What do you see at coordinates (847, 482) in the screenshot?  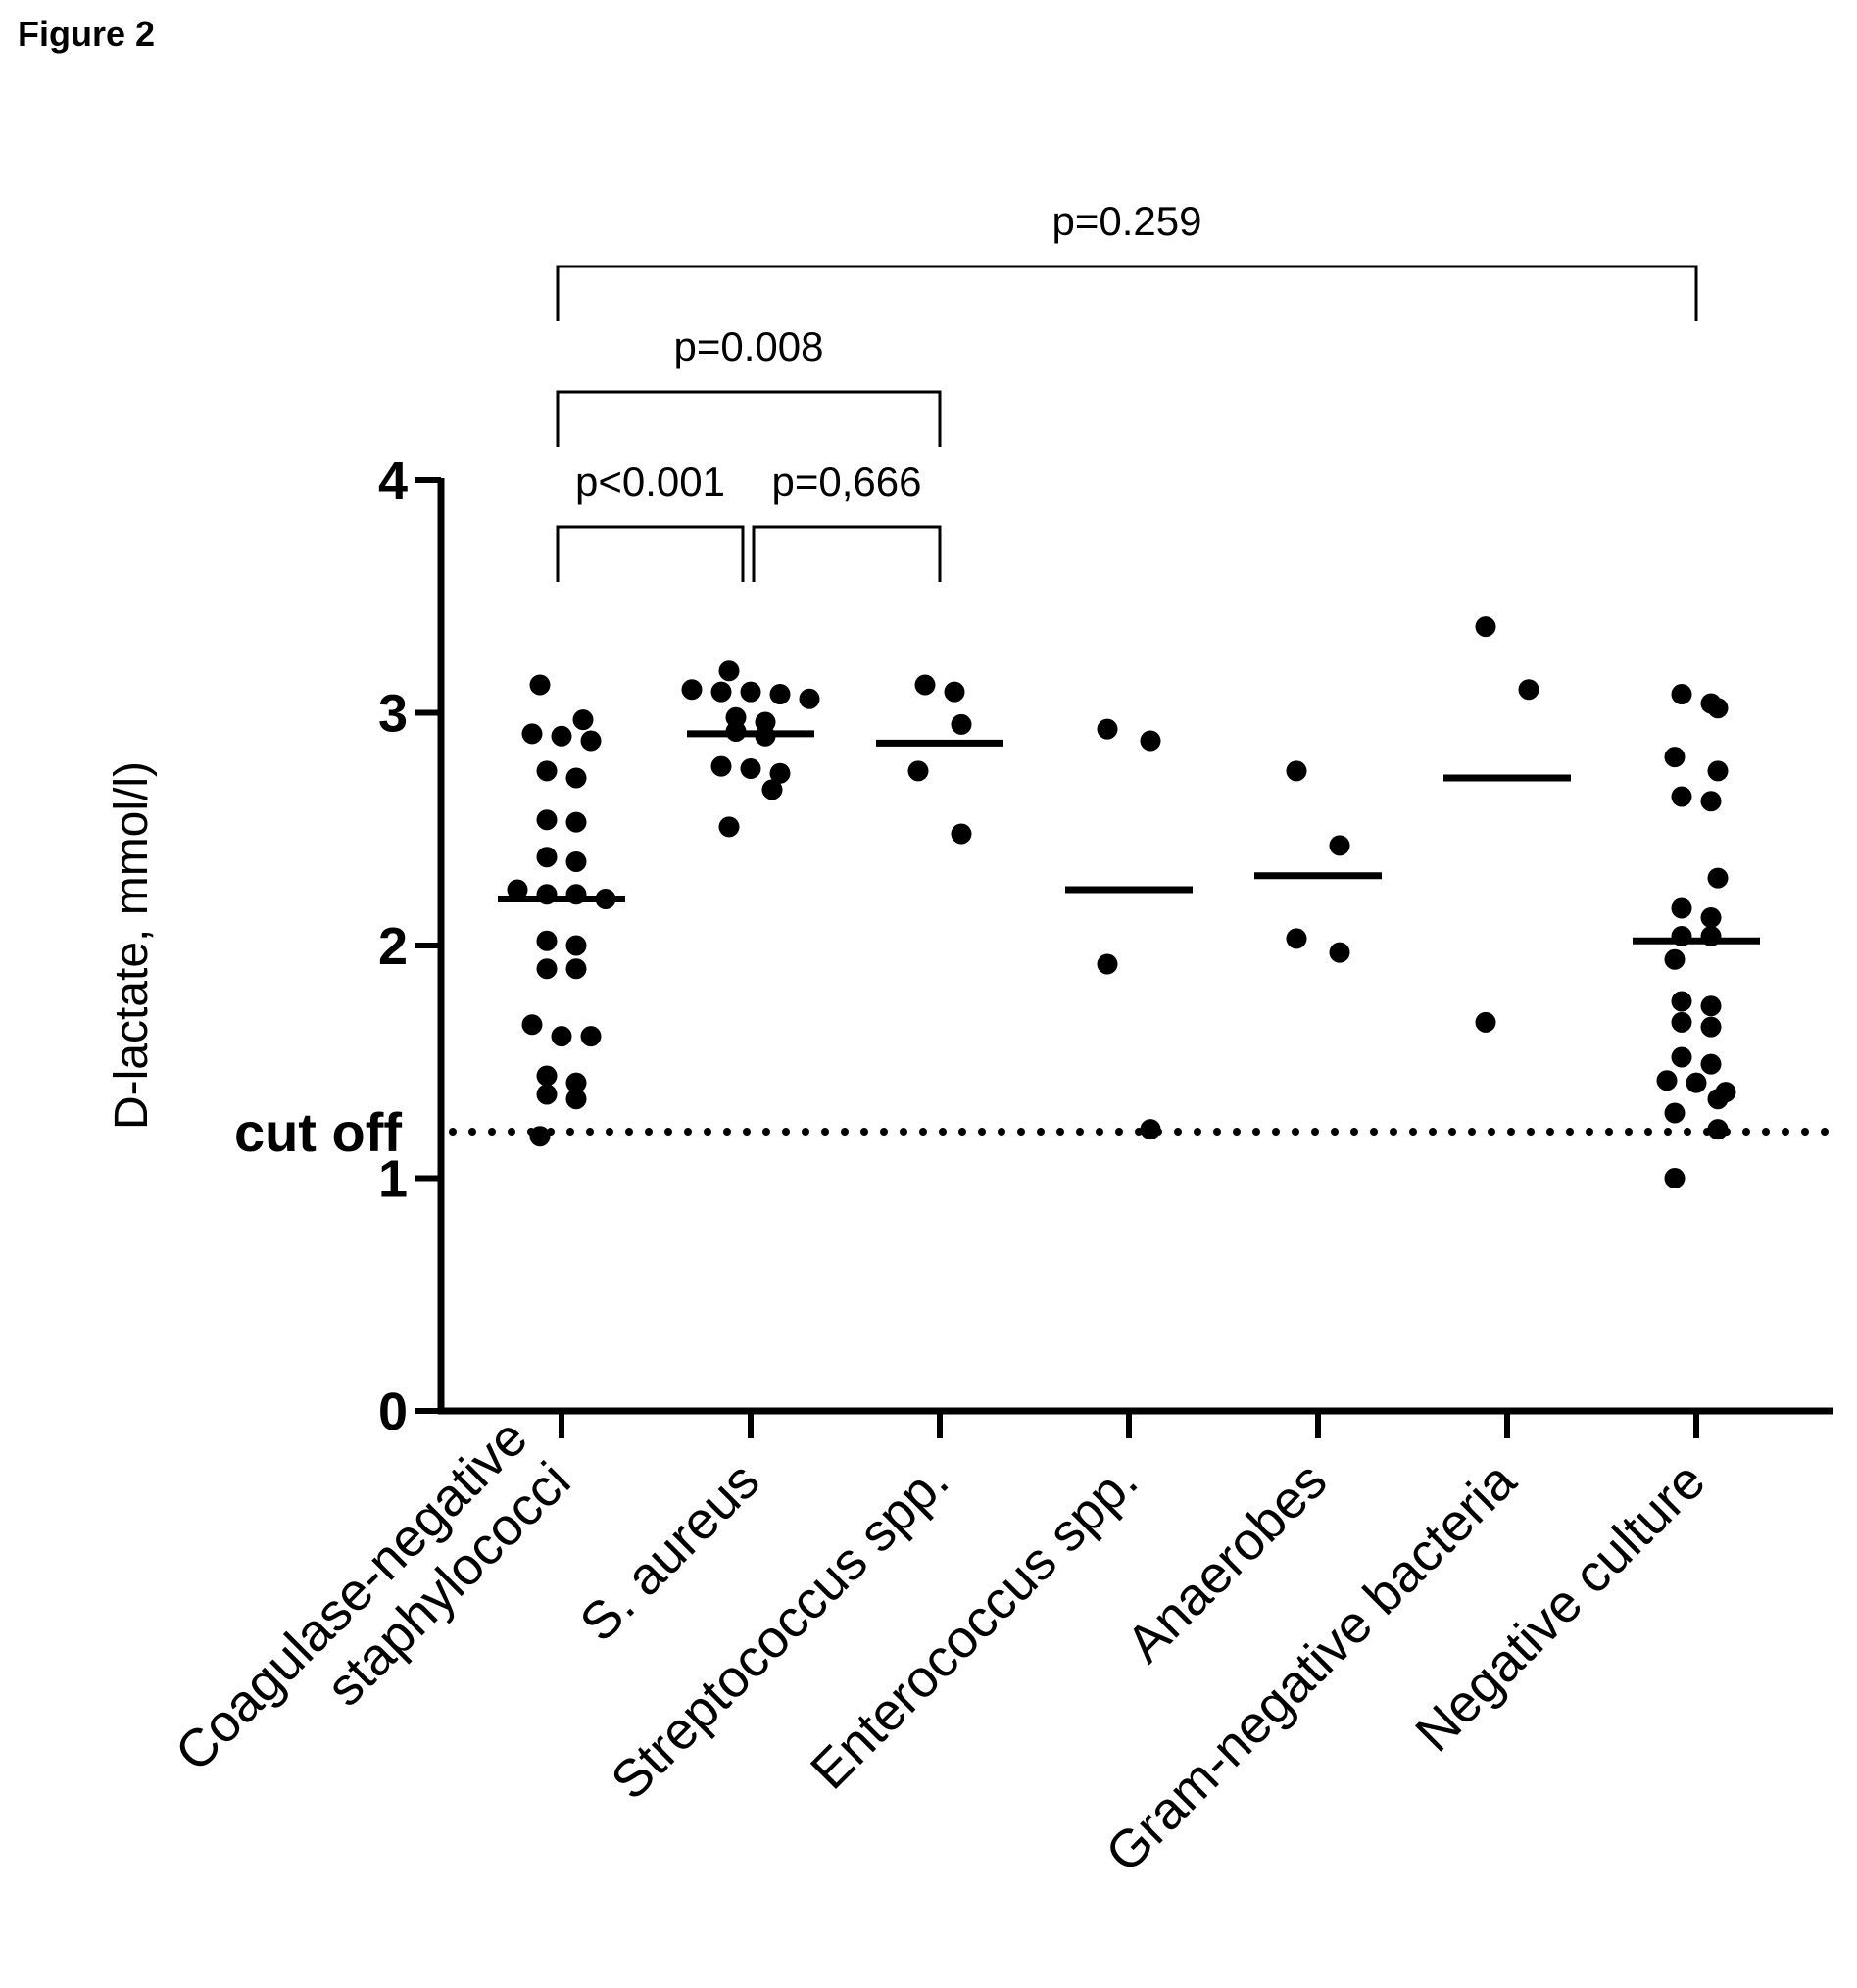 I see `comparison-p-value: p=0,666` at bounding box center [847, 482].